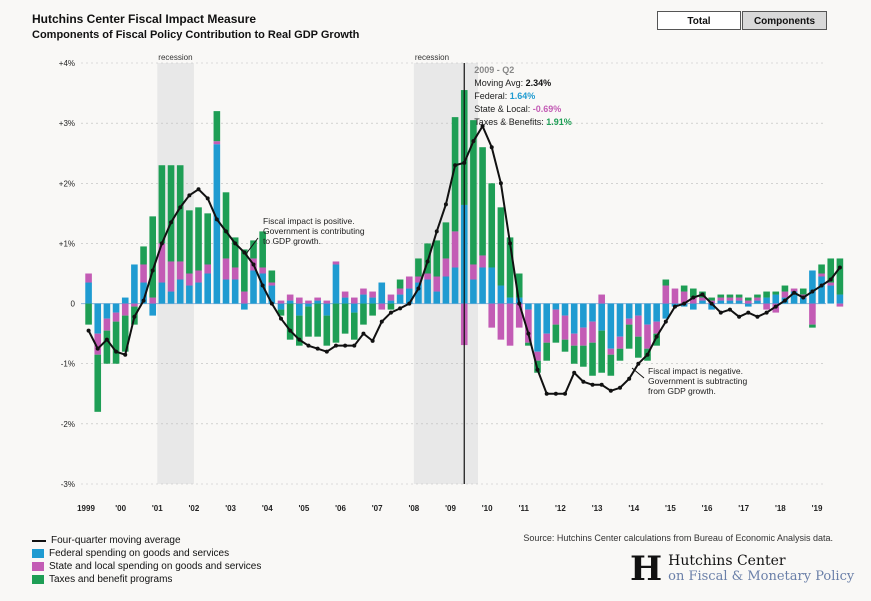 The width and height of the screenshot is (871, 601). What do you see at coordinates (695, 371) in the screenshot?
I see `annotation-negative-text: Fiscal impact is negative.` at bounding box center [695, 371].